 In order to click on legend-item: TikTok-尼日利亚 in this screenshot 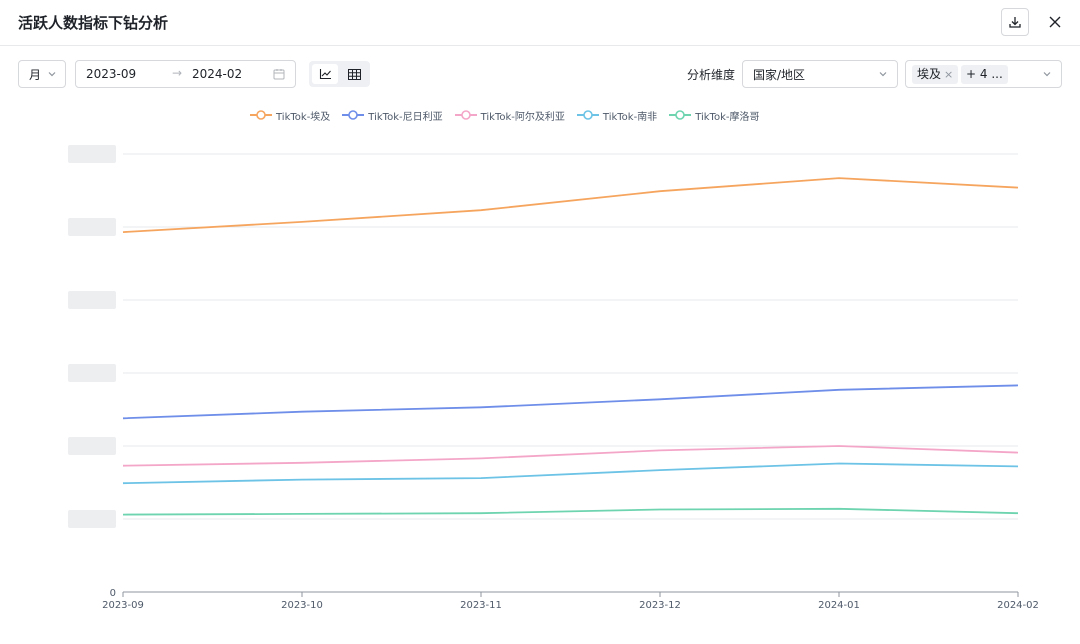, I will do `click(392, 115)`.